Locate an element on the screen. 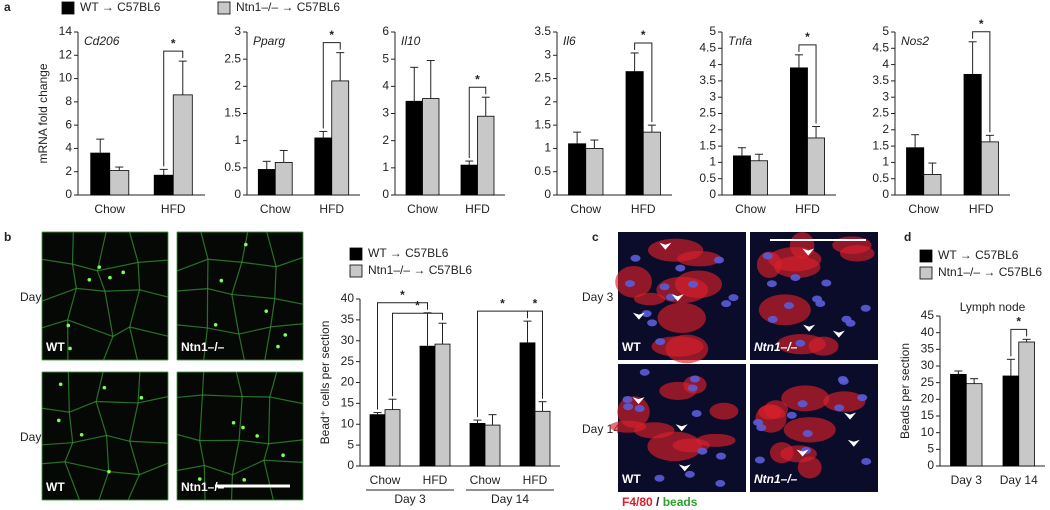 The width and height of the screenshot is (1050, 510). panel-letter: a is located at coordinates (7, 7).